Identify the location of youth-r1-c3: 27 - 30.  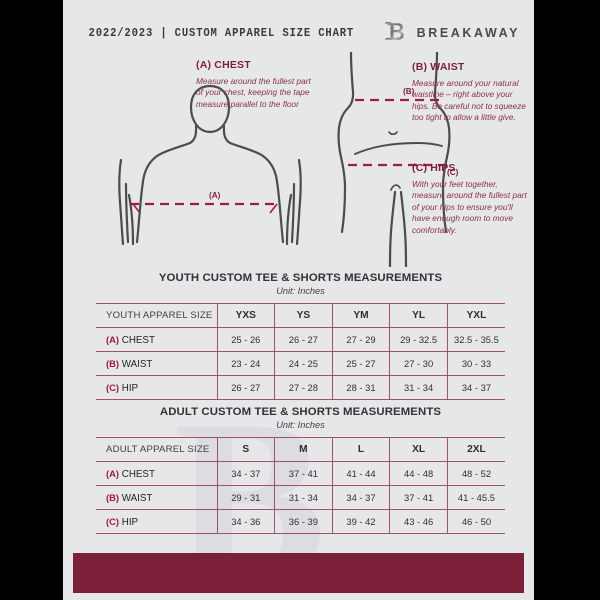
(418, 363).